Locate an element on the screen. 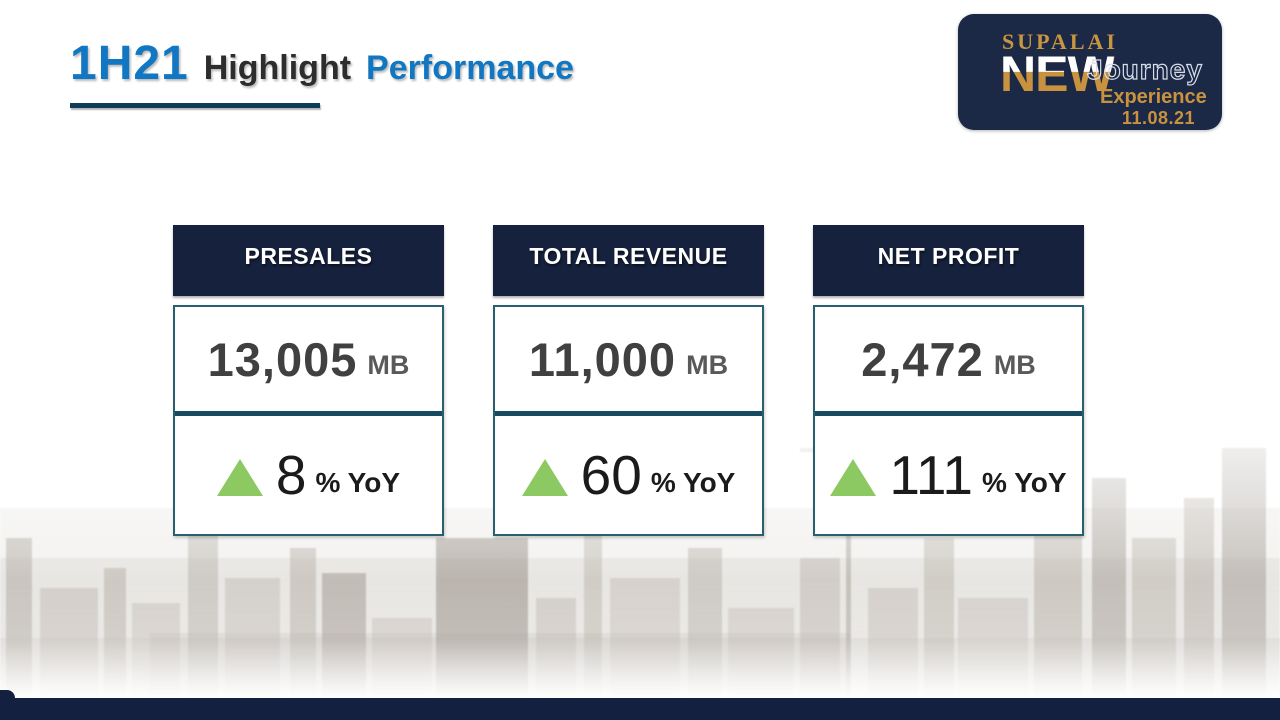 The height and width of the screenshot is (720, 1280). metric-card-net-profit: NET PROFIT 2,472 MB 111 % YoY is located at coordinates (948, 380).